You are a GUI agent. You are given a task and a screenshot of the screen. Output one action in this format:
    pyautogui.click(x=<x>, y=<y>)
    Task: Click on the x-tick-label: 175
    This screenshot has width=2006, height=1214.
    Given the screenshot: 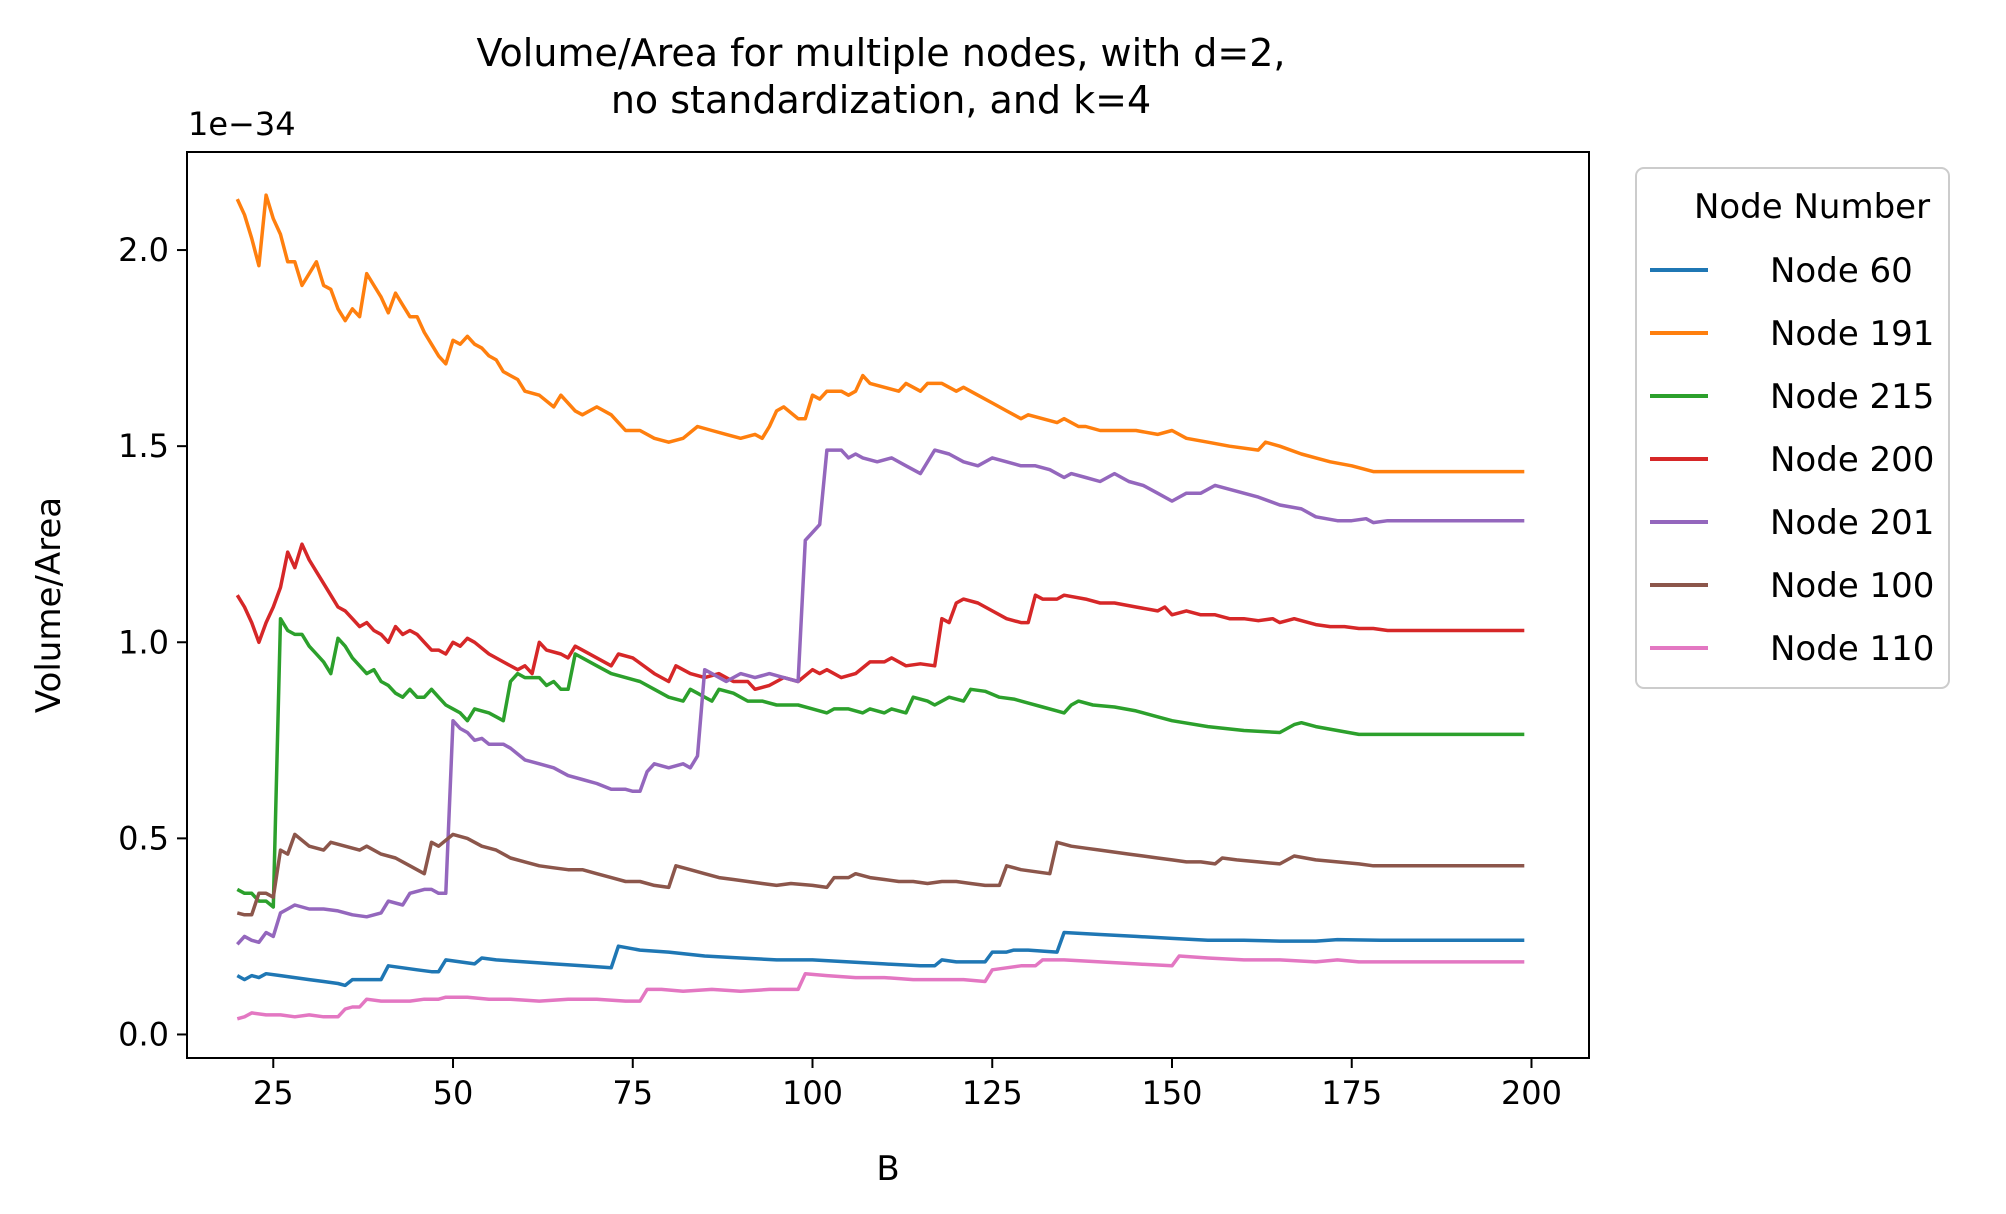 What is the action you would take?
    pyautogui.click(x=1351, y=1093)
    